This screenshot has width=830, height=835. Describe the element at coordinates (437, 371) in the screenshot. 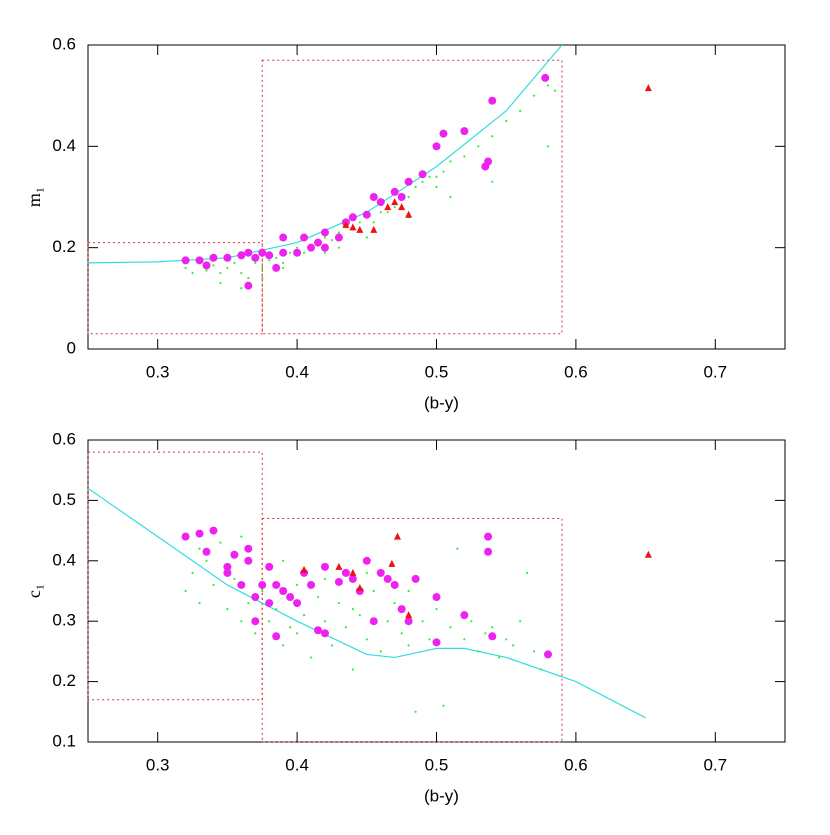

I see `x-tick-label: 0.5` at that location.